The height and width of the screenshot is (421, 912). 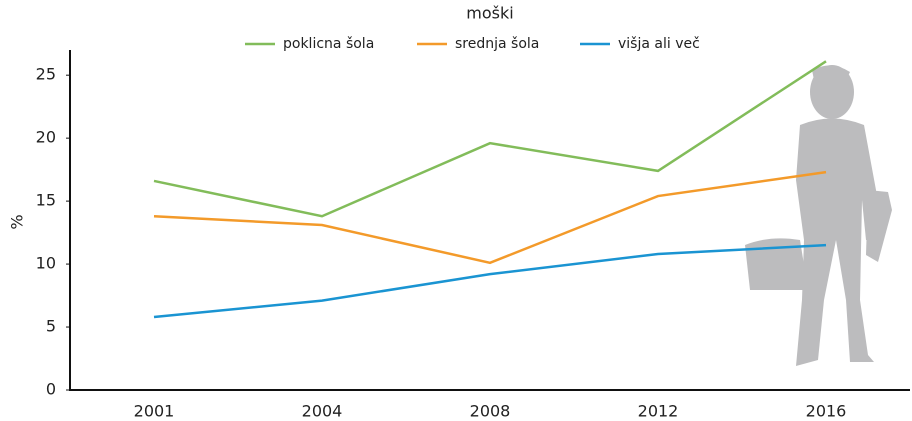 I want to click on y-tick-label: 5, so click(x=51, y=326).